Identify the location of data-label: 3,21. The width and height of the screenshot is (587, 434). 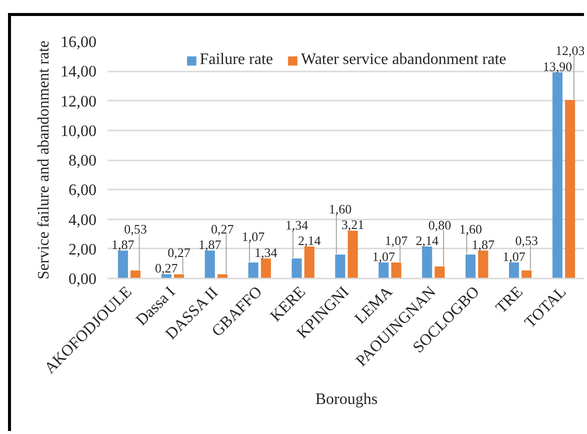
(352, 224).